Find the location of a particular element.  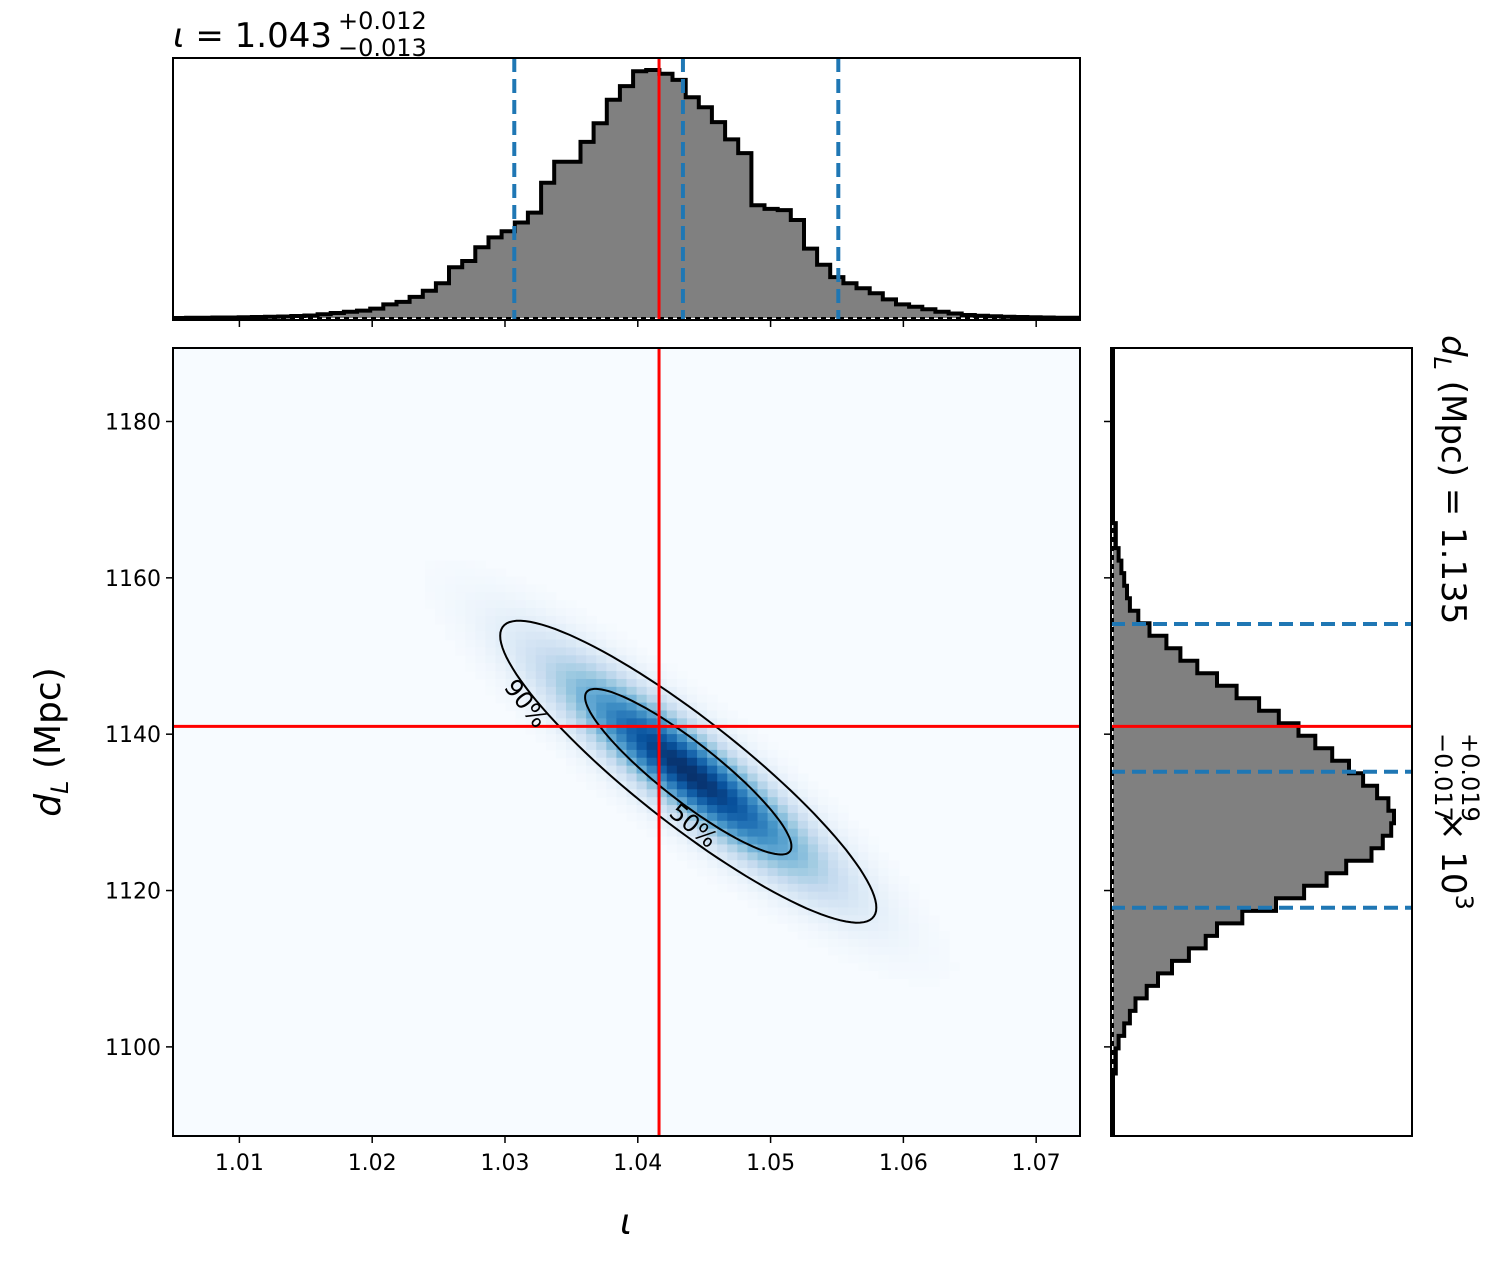

x-tick-label: 1.07 is located at coordinates (1036, 1163).